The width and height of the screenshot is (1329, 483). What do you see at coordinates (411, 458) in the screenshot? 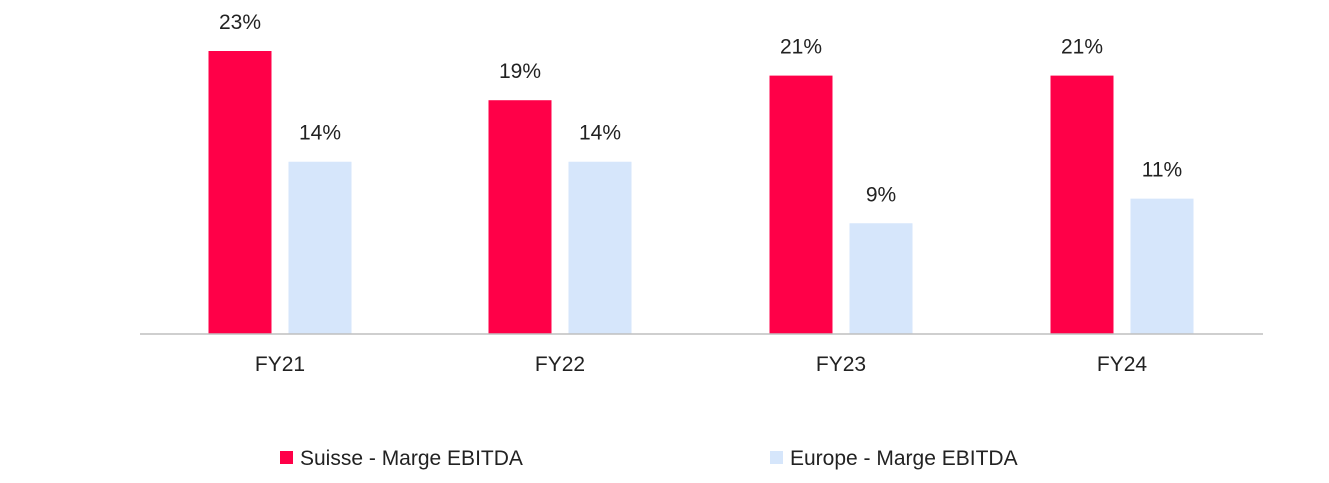
I see `legend-label-suisse: Suisse - Marge EBITDA` at bounding box center [411, 458].